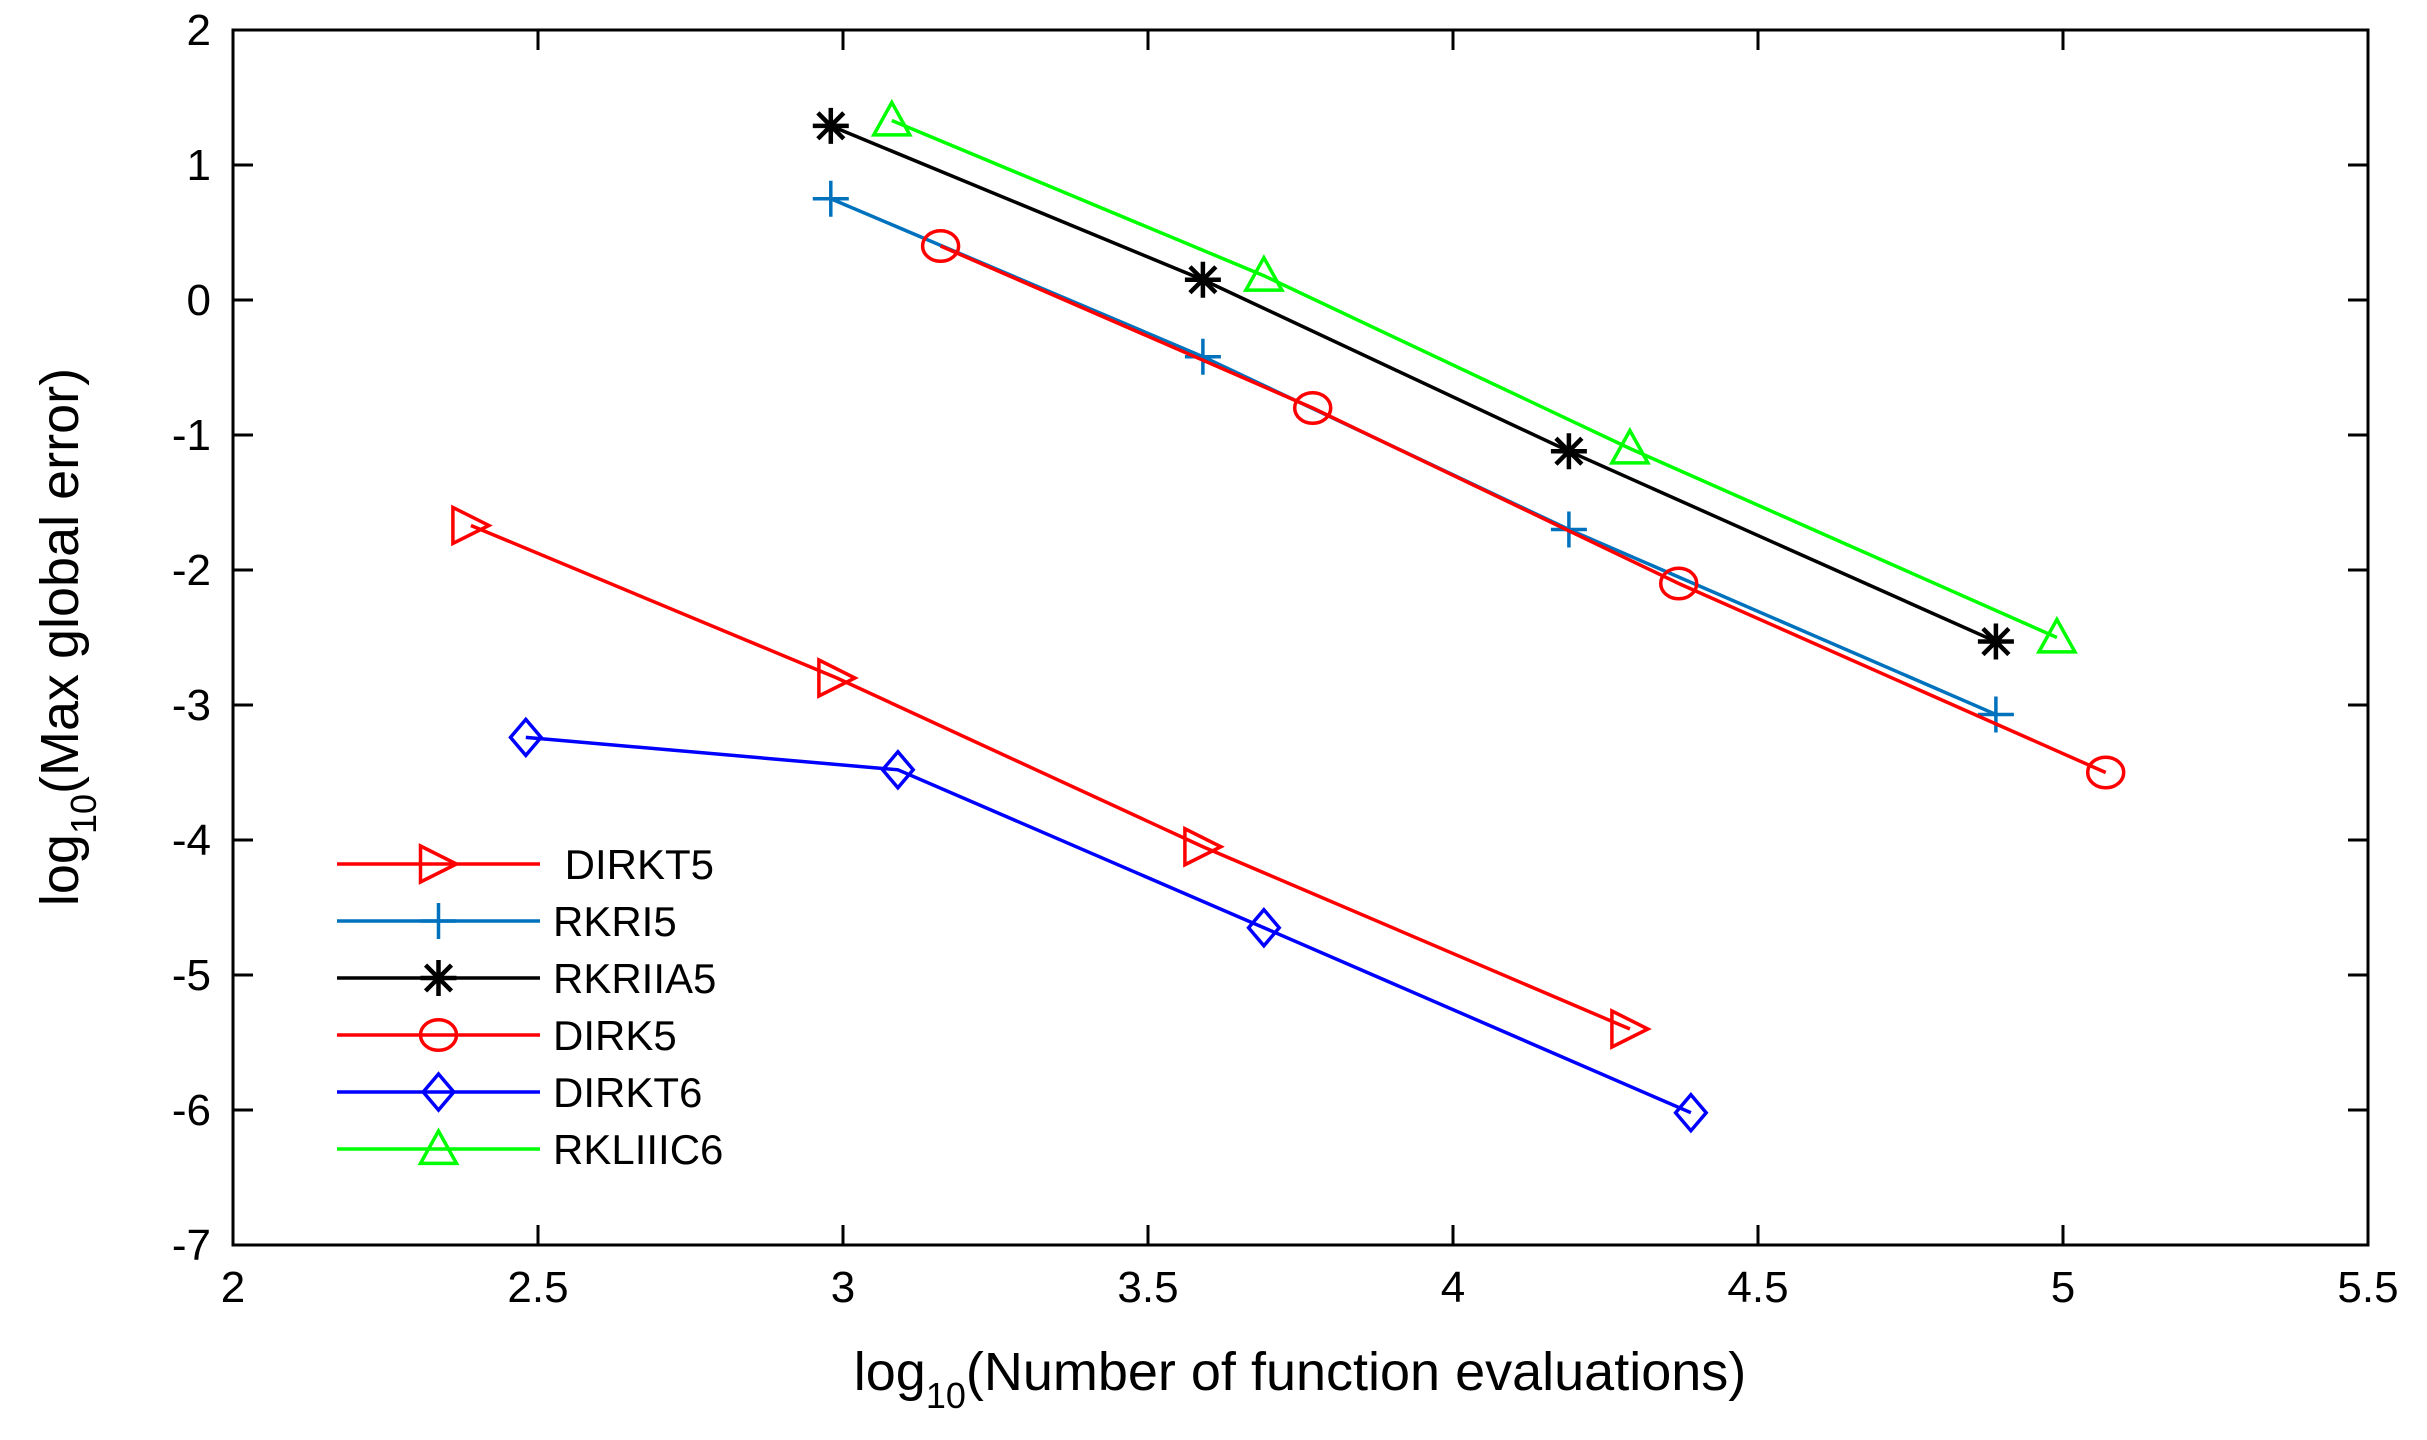  Describe the element at coordinates (525, 864) in the screenshot. I see `legend-item: DIRKT5` at that location.